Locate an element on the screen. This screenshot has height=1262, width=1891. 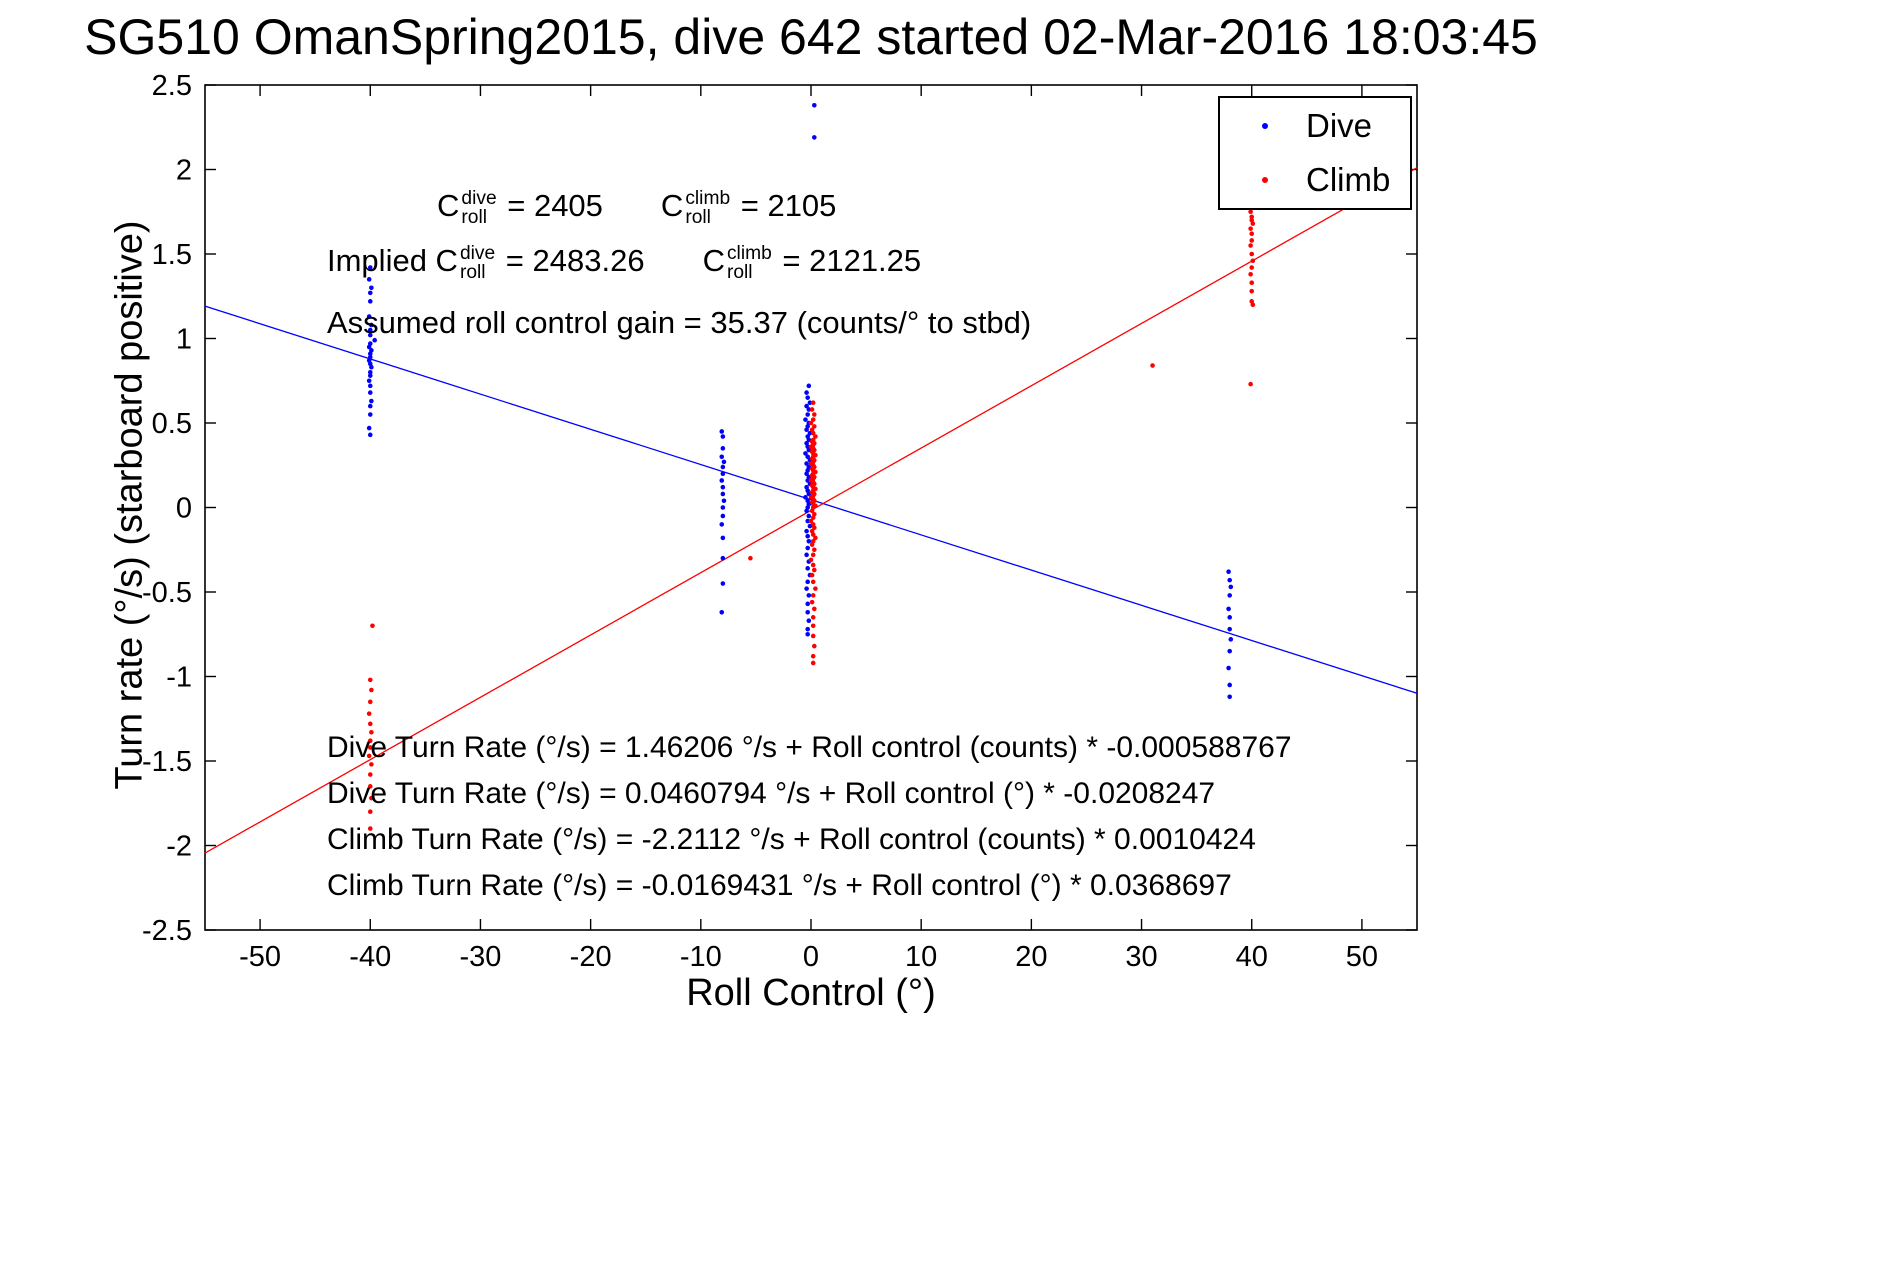
implied-c-roll-climb-subsup: climb roll is located at coordinates (749, 262).